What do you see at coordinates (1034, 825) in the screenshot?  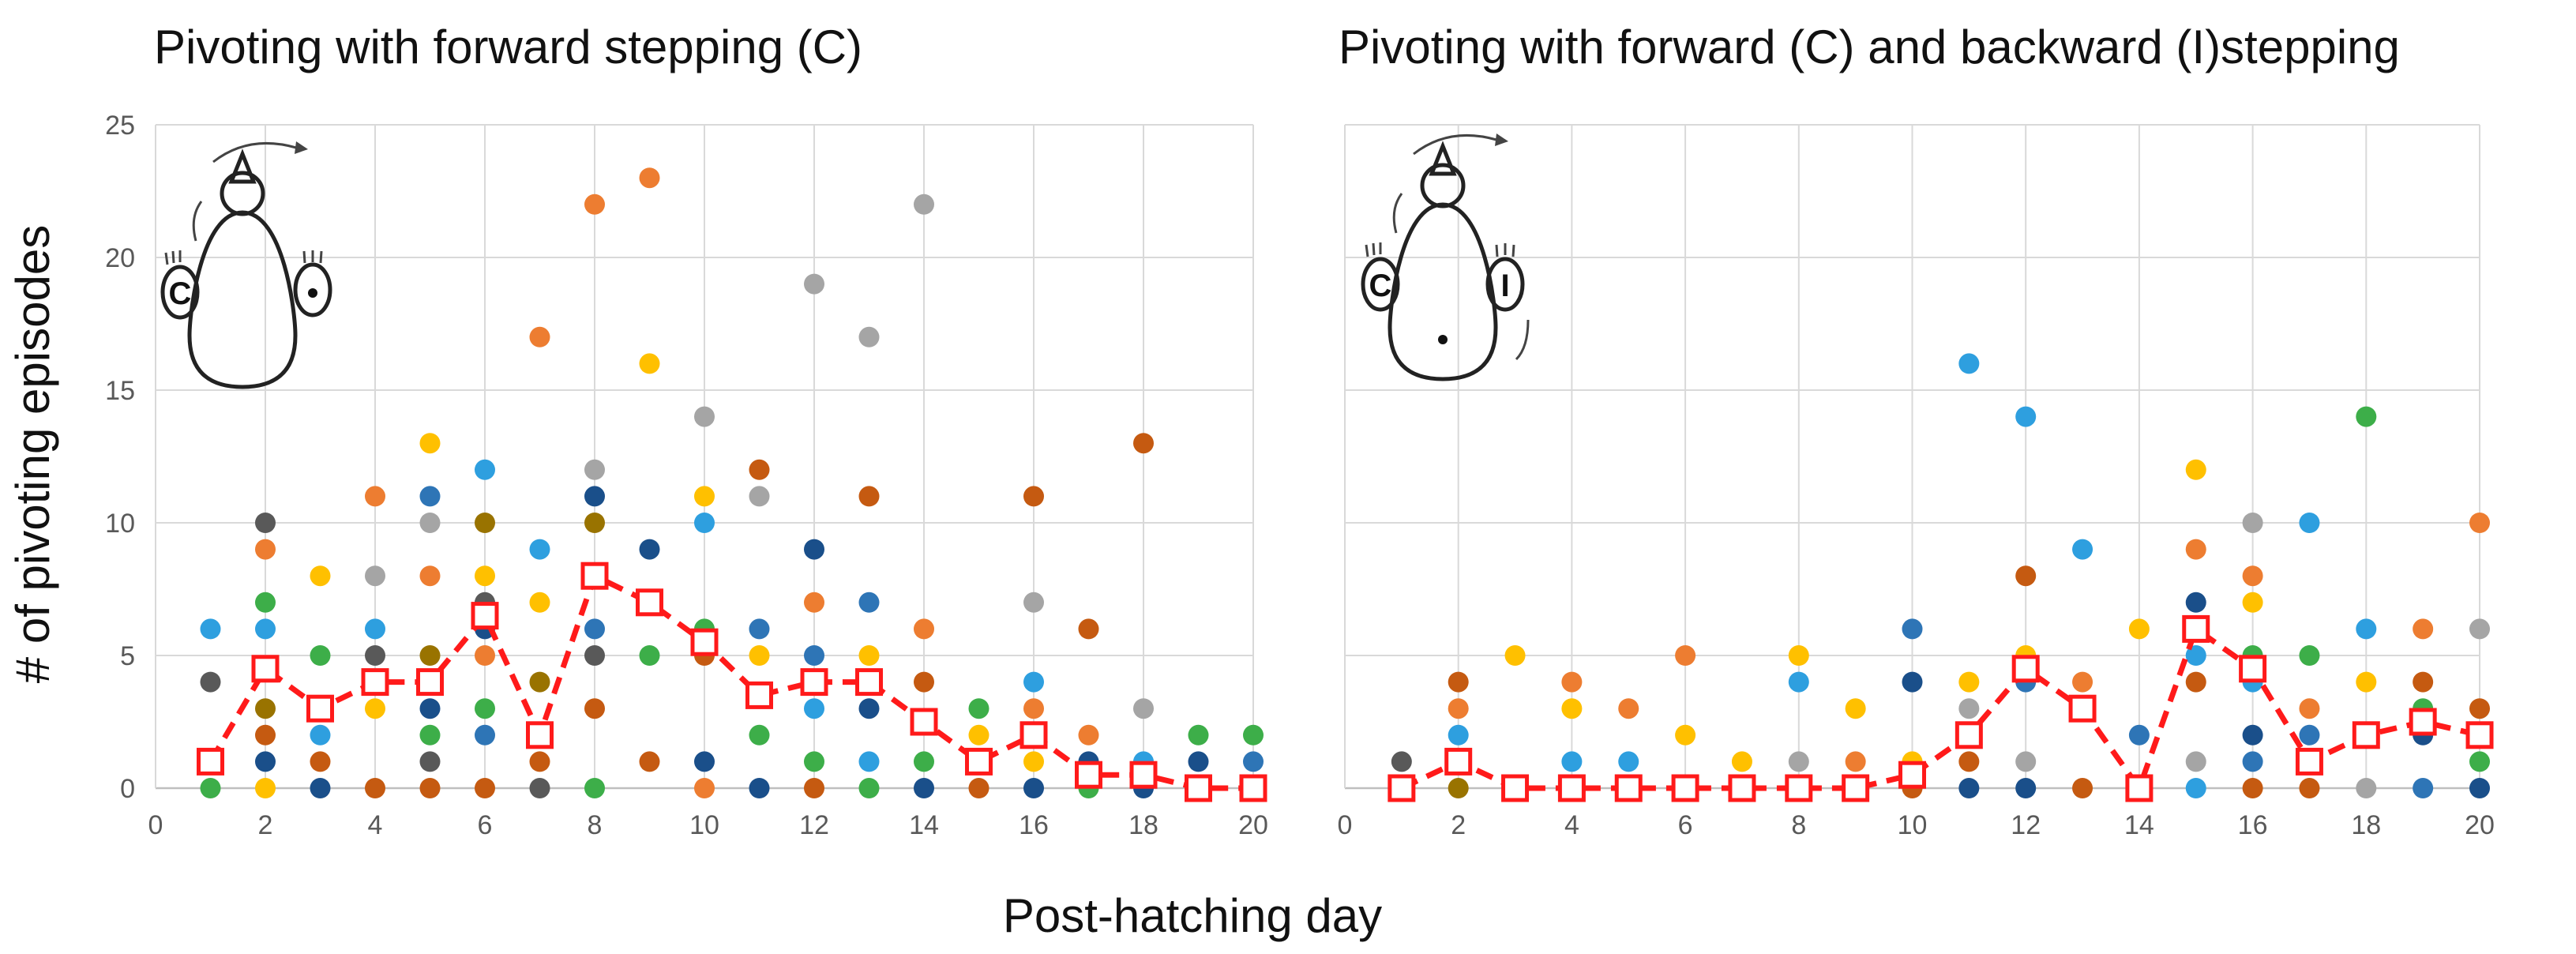 I see `x-tick-label: 16` at bounding box center [1034, 825].